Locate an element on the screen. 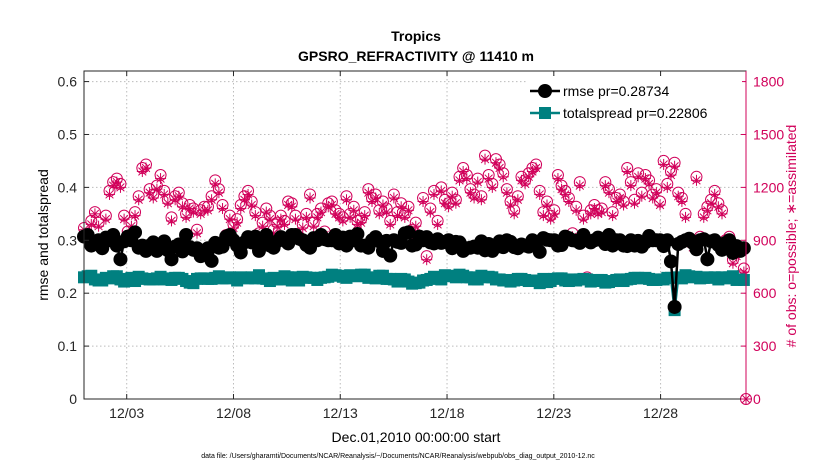 The image size is (830, 470). left-axis-label: rmse and totalspread is located at coordinates (43, 235).